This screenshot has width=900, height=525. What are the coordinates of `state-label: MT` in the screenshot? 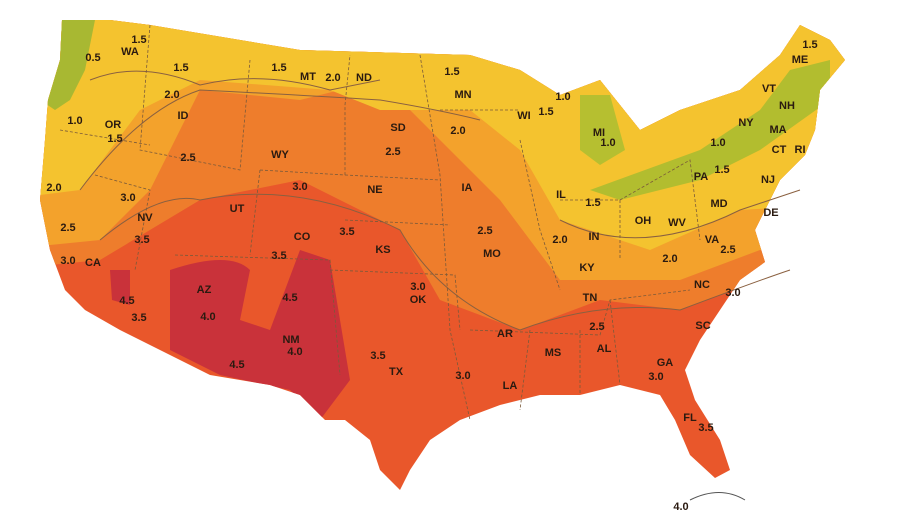 It's located at (308, 77).